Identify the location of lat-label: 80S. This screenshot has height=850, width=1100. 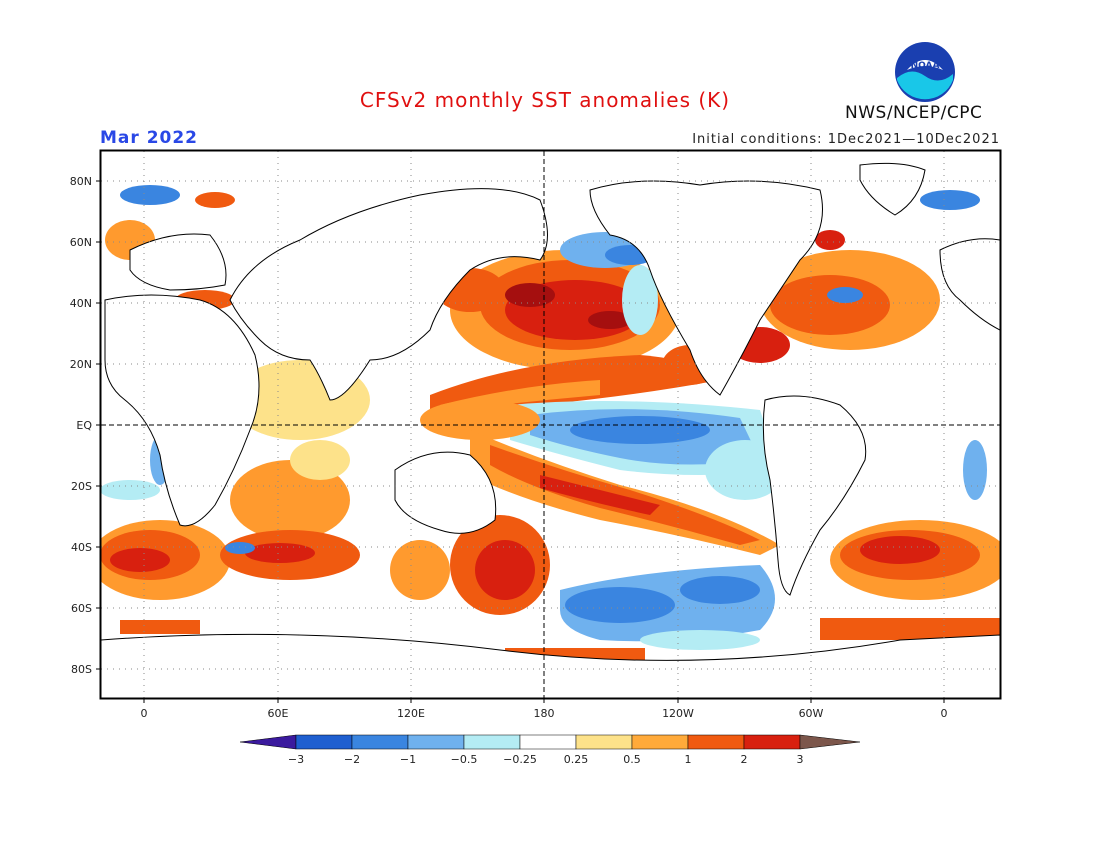
(81, 669).